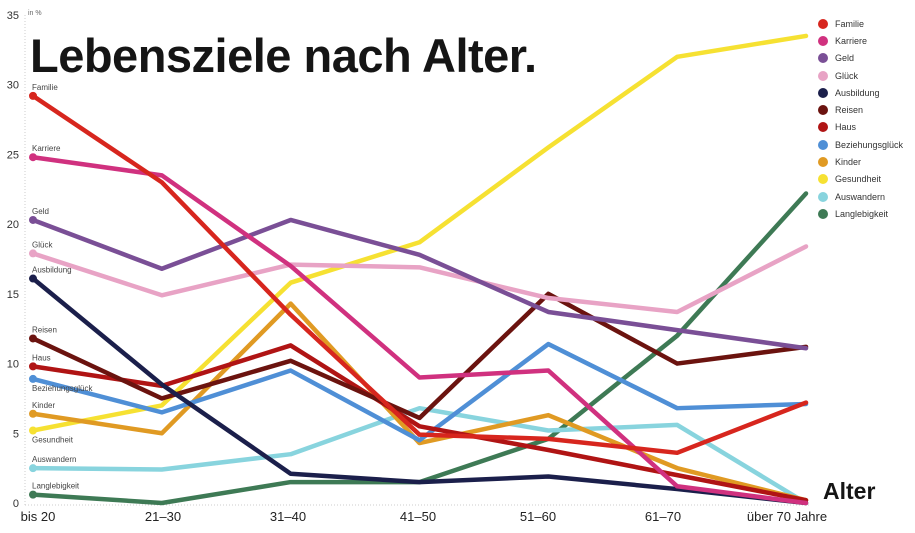 This screenshot has width=915, height=533. What do you see at coordinates (40, 211) in the screenshot?
I see `series-label: Geld` at bounding box center [40, 211].